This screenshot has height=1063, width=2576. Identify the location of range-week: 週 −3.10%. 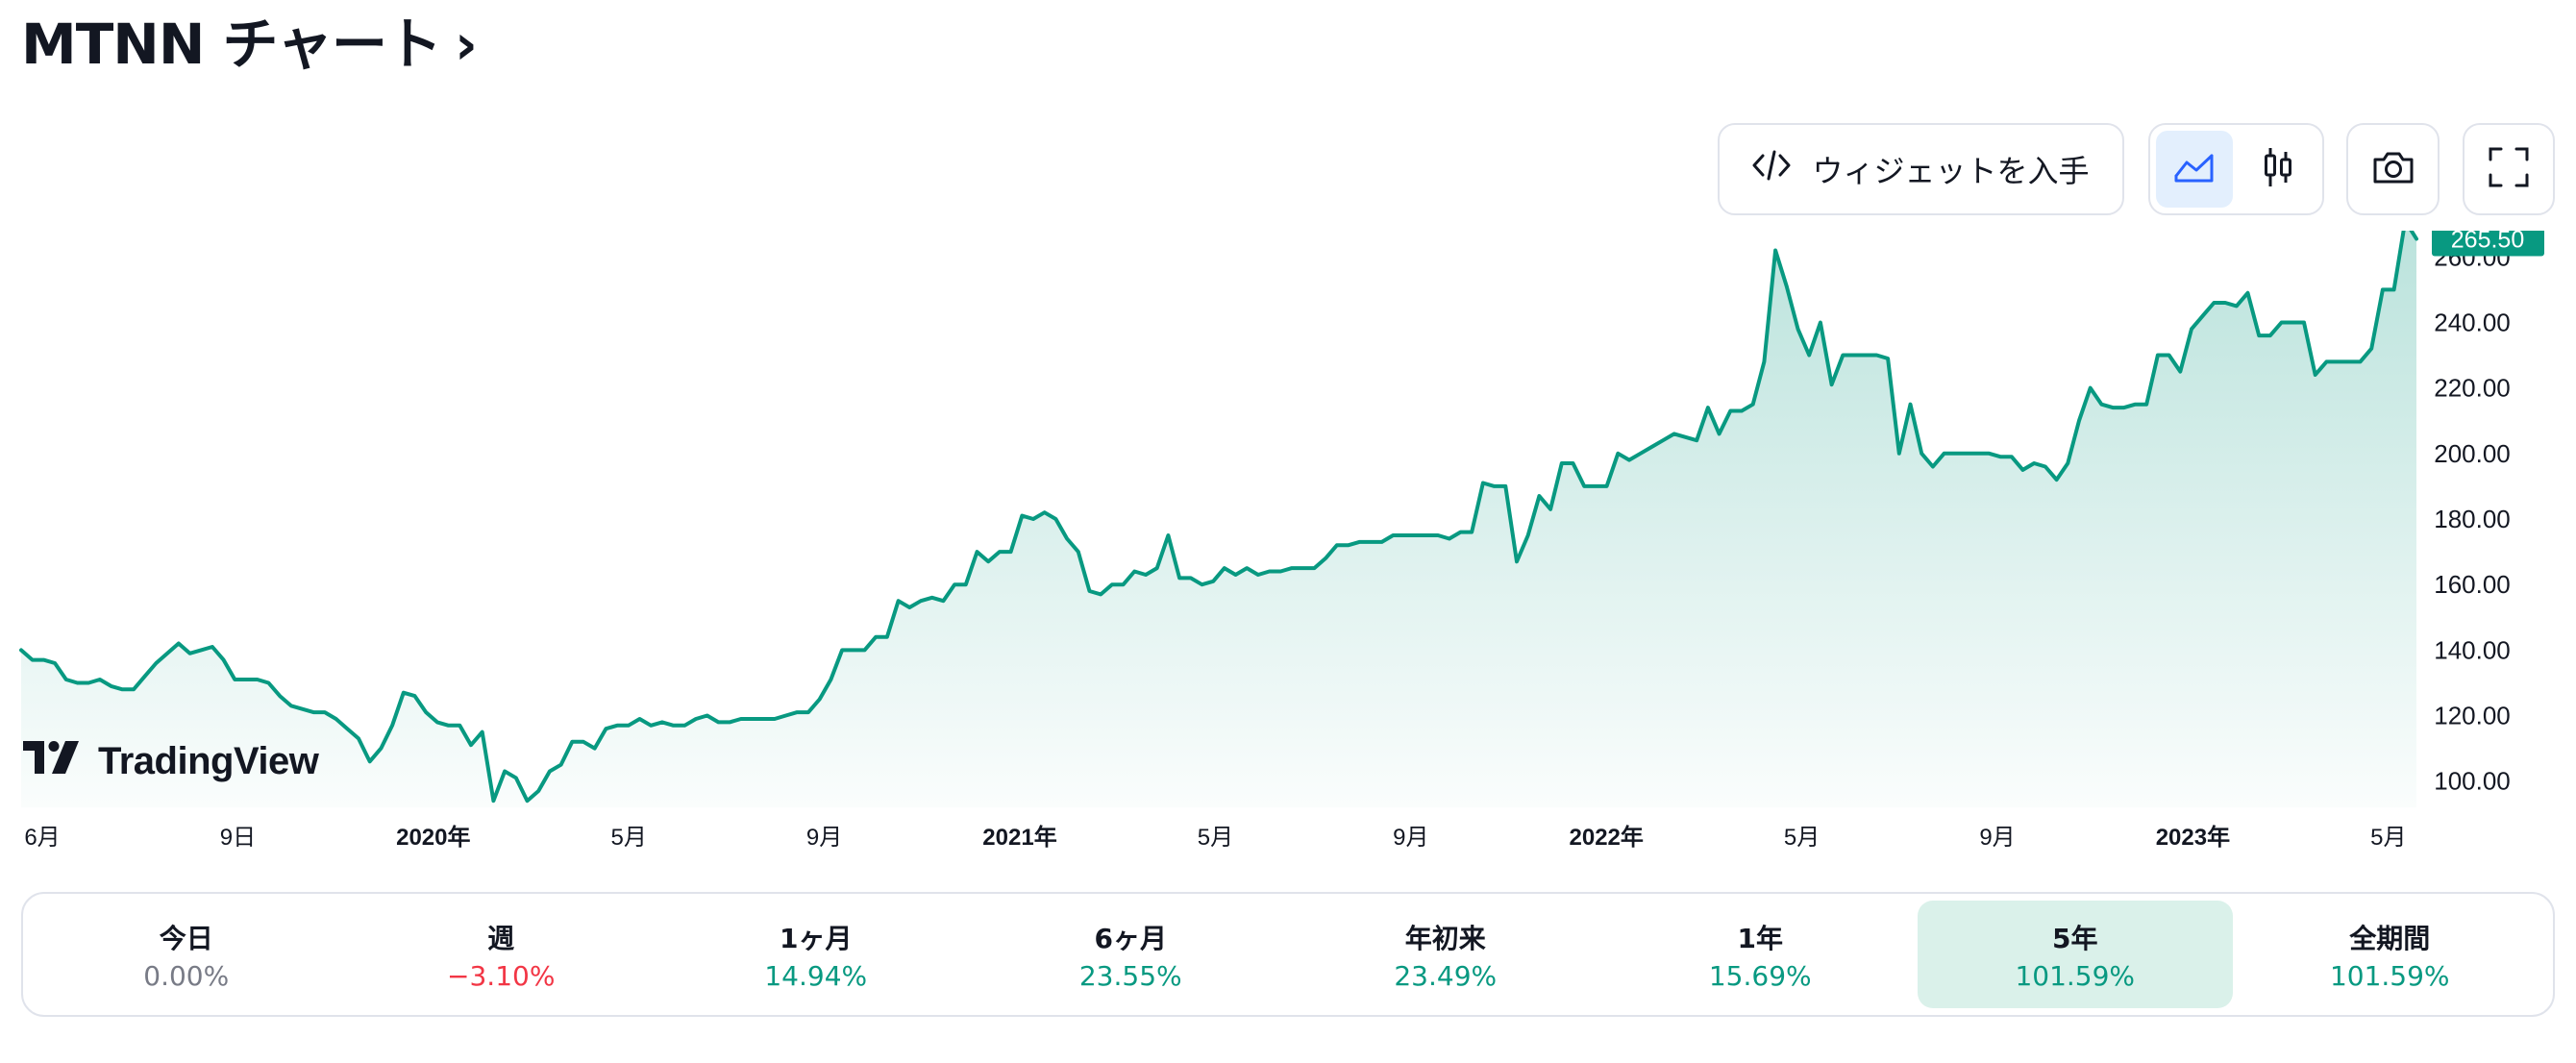
(502, 954).